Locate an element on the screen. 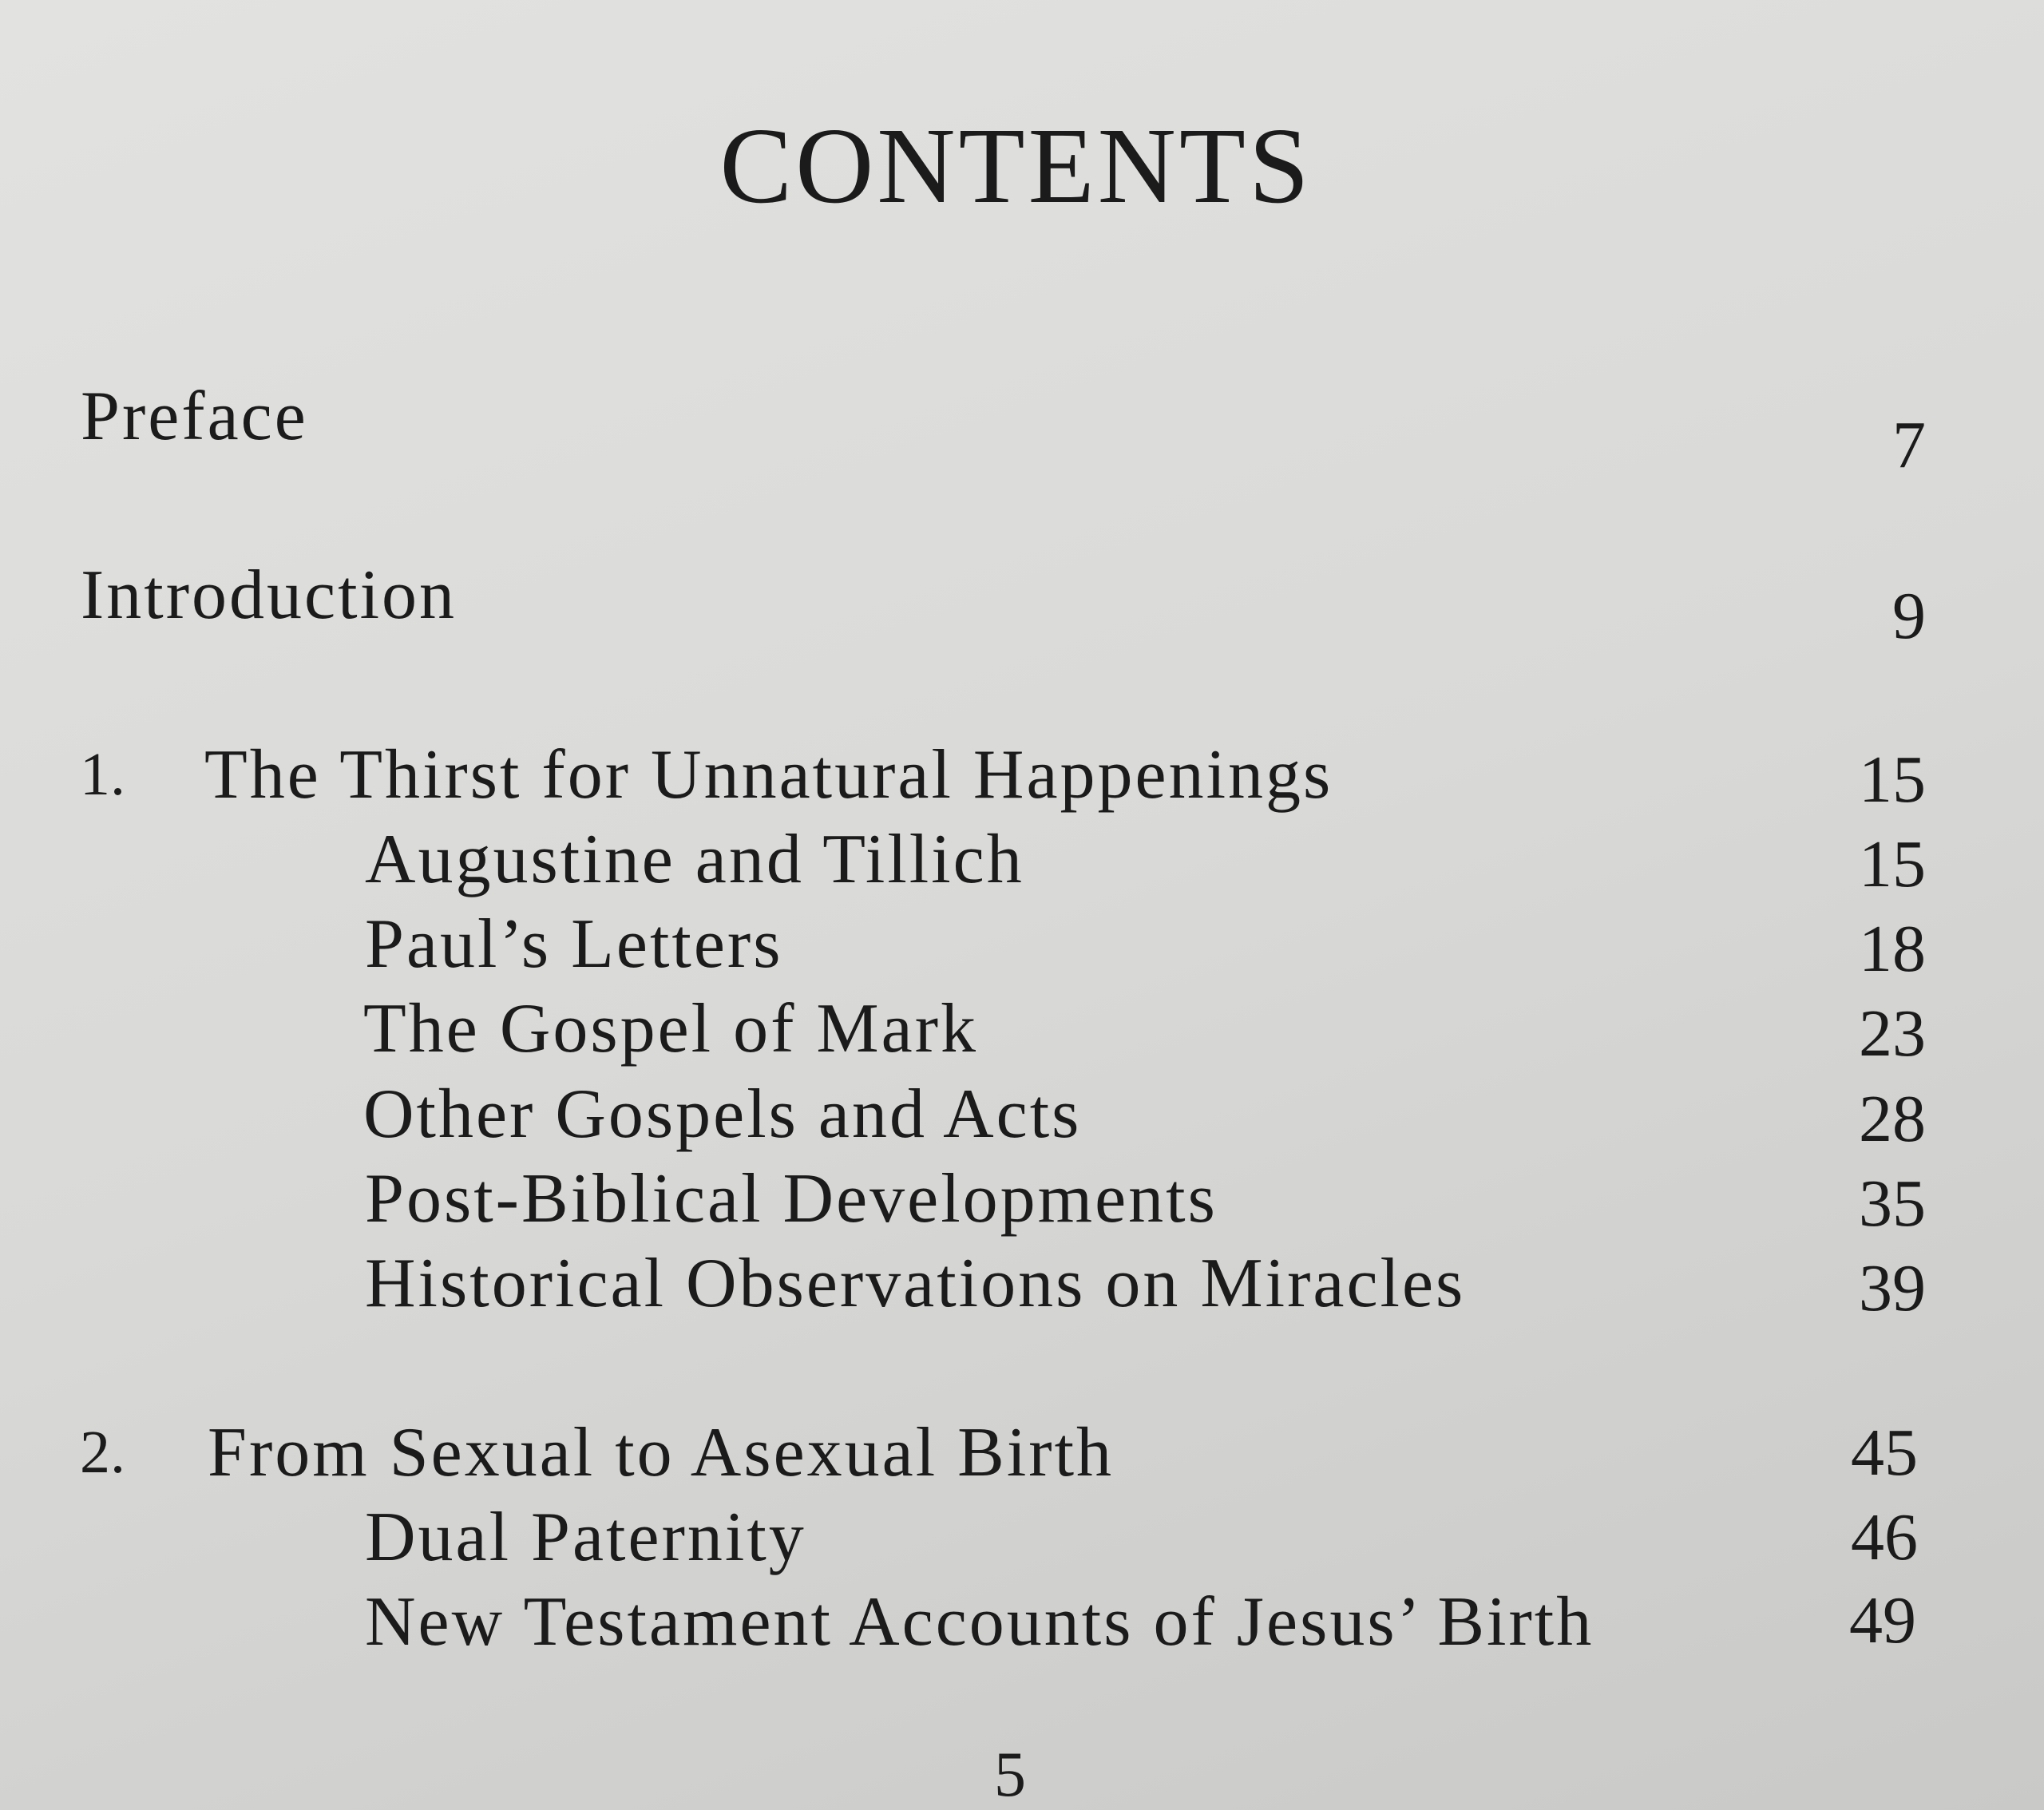  entry-page: 7 is located at coordinates (1909, 445).